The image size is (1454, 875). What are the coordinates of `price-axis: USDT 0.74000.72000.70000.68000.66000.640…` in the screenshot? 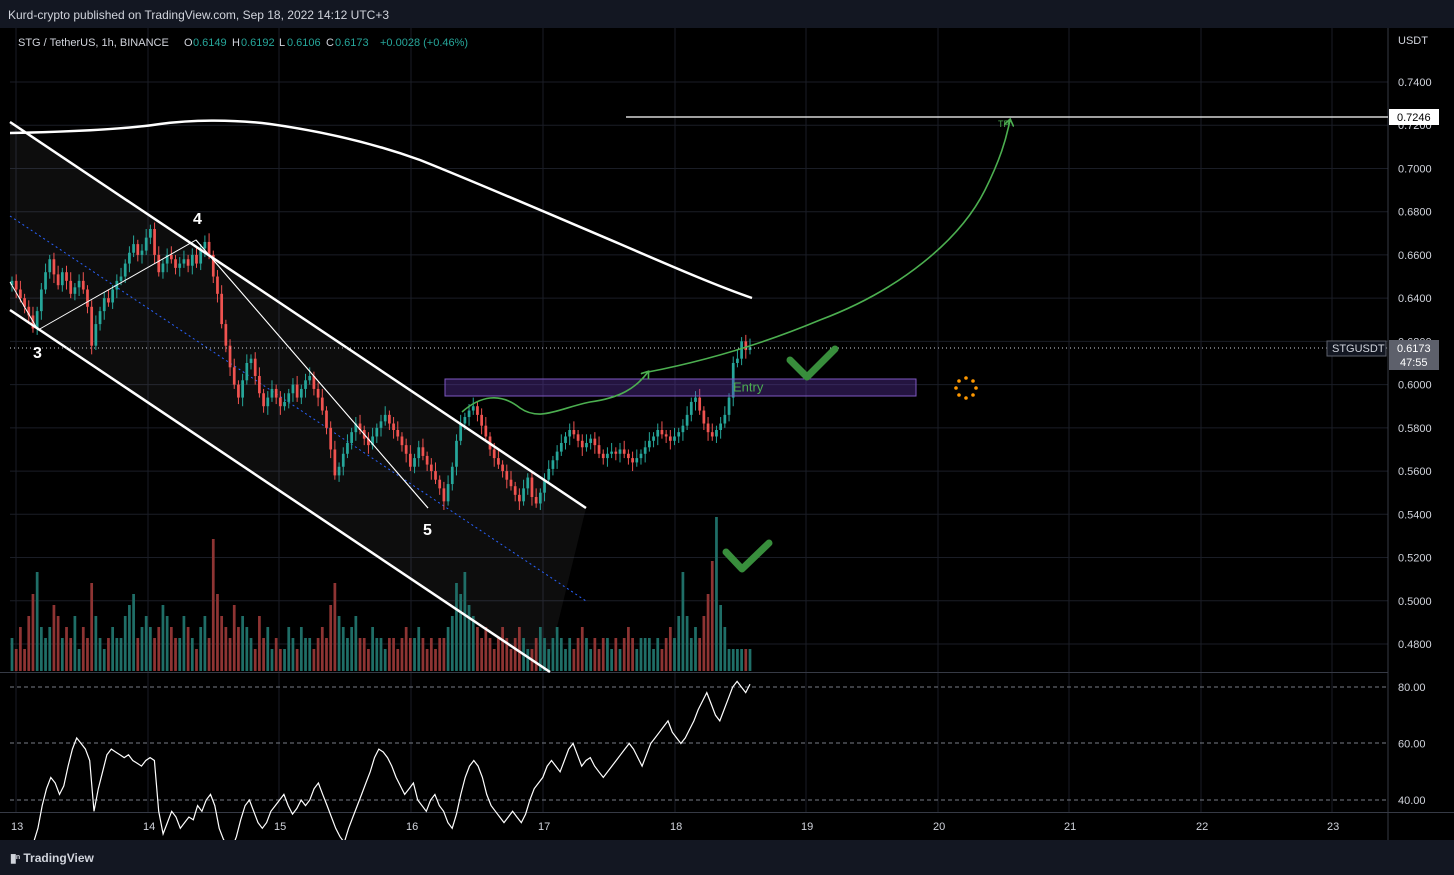 It's located at (1415, 343).